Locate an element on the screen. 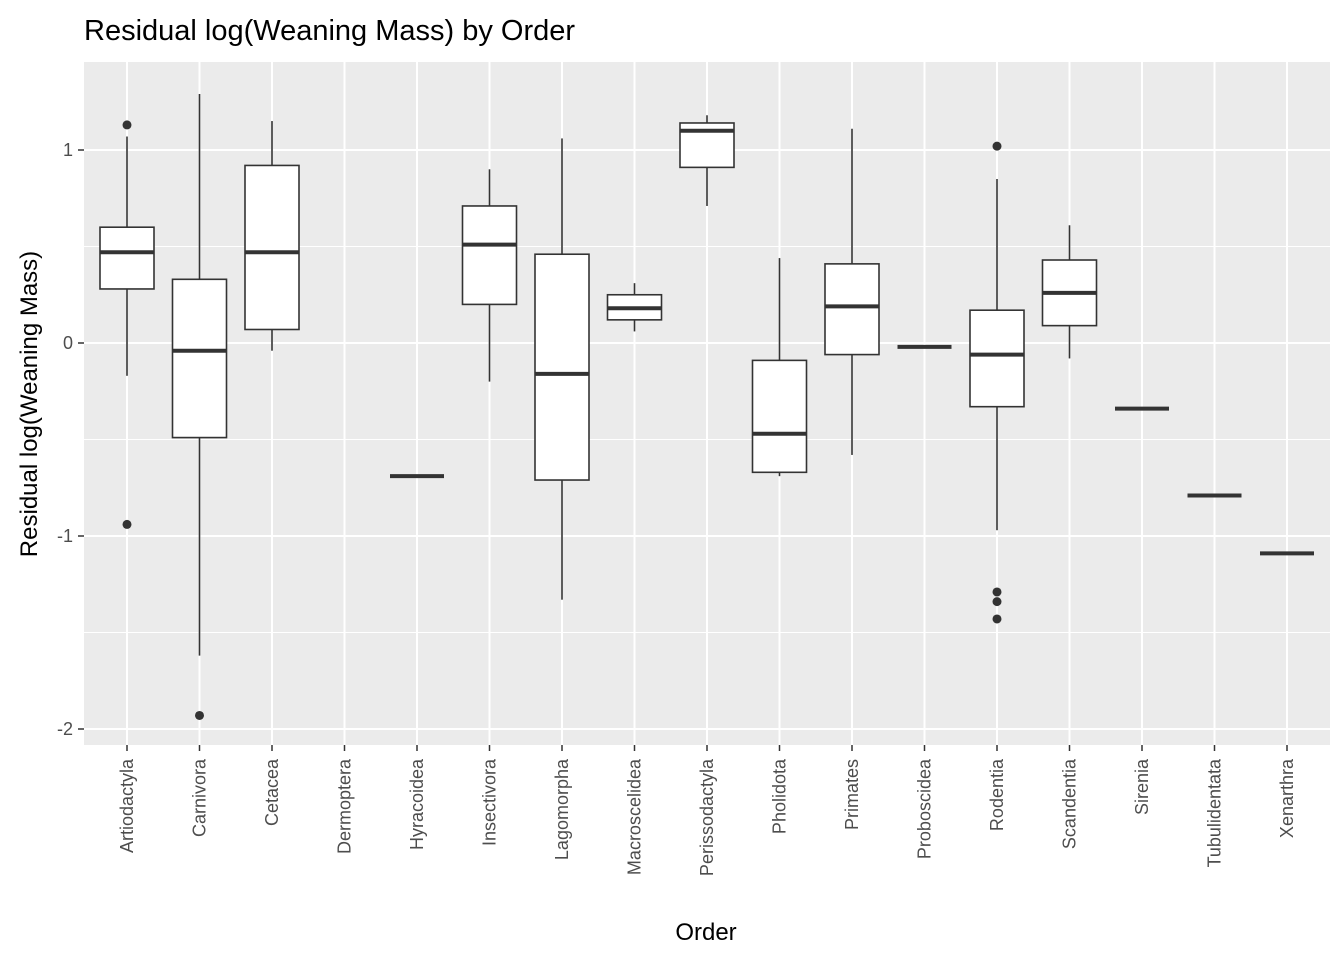  box-artiodactyla is located at coordinates (127, 324).